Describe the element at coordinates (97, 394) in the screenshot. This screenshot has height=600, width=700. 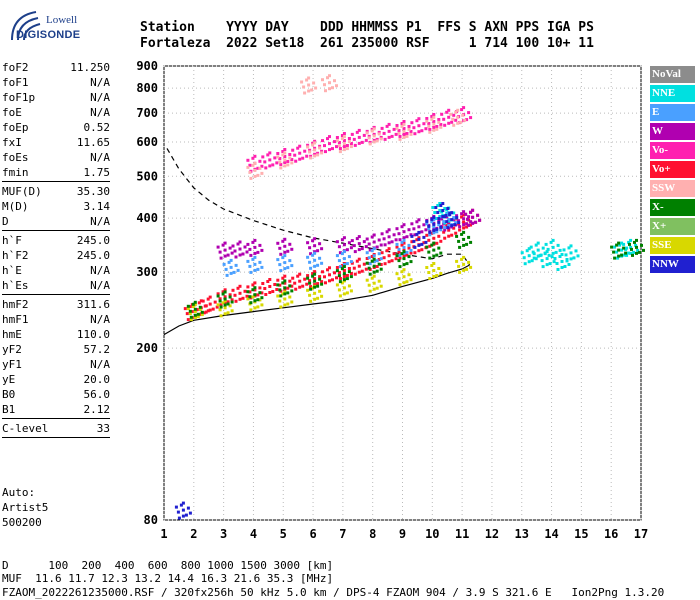
I see `param-value: 56.0` at that location.